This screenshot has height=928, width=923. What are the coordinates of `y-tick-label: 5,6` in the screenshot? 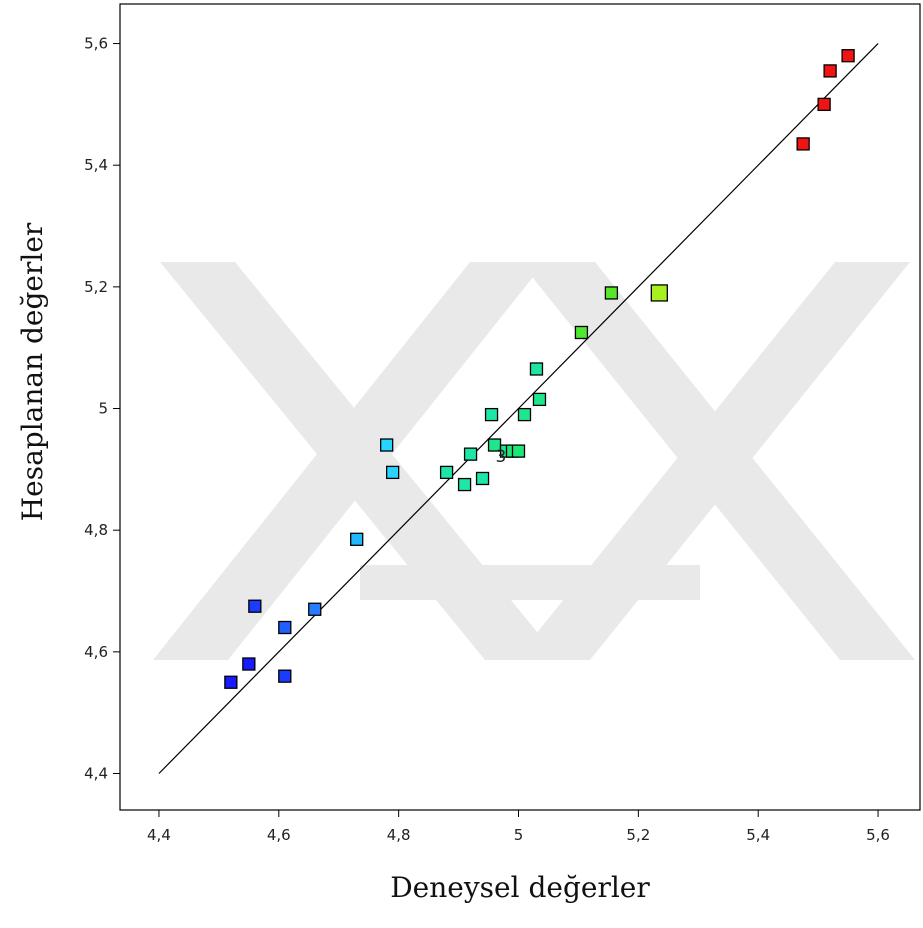 It's located at (96, 44).